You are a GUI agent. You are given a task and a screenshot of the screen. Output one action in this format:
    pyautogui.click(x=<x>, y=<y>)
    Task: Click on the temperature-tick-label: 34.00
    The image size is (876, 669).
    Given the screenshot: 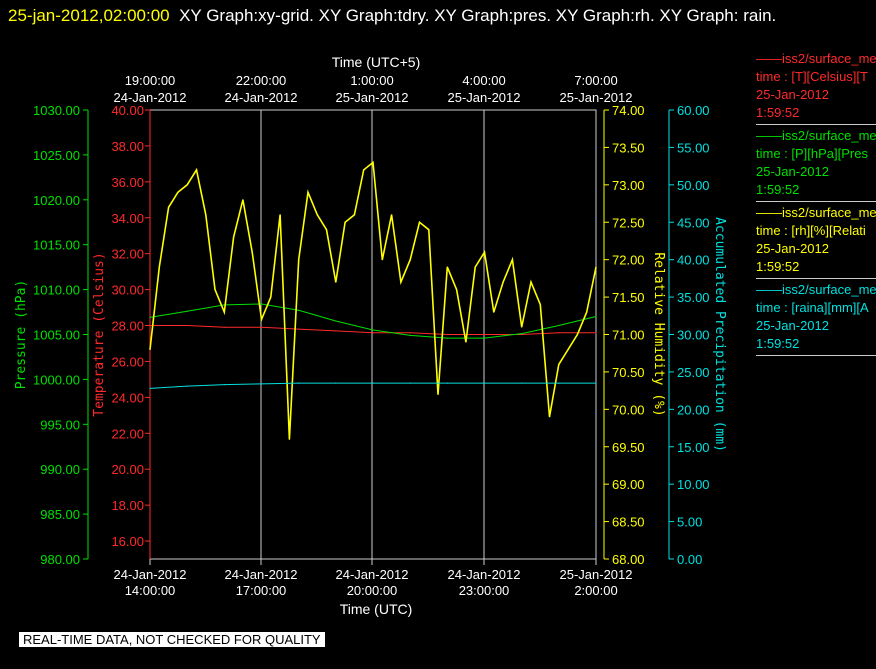 What is the action you would take?
    pyautogui.click(x=127, y=218)
    